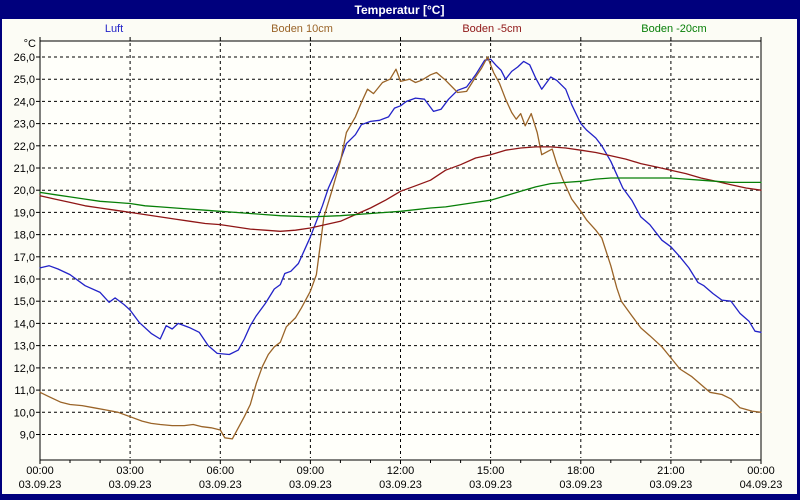  I want to click on legend-item-boden-5cm: Boden -5cm, so click(492, 29).